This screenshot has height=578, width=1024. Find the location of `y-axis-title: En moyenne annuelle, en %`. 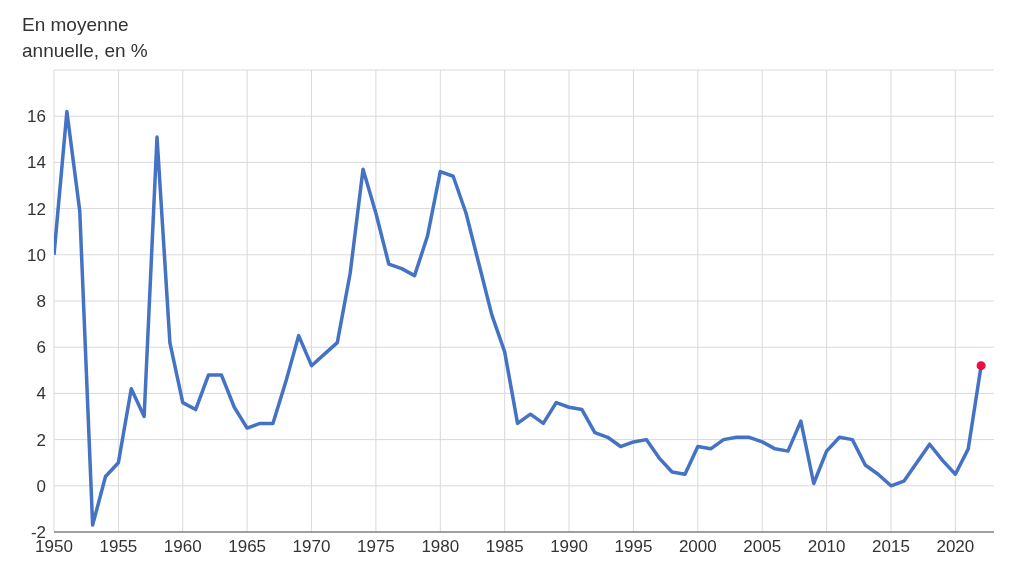

y-axis-title: En moyenne annuelle, en % is located at coordinates (85, 38).